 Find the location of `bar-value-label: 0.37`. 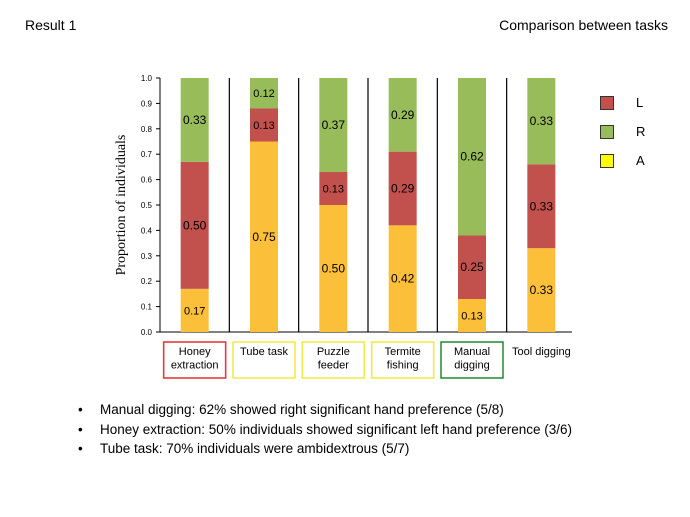

bar-value-label: 0.37 is located at coordinates (334, 125).